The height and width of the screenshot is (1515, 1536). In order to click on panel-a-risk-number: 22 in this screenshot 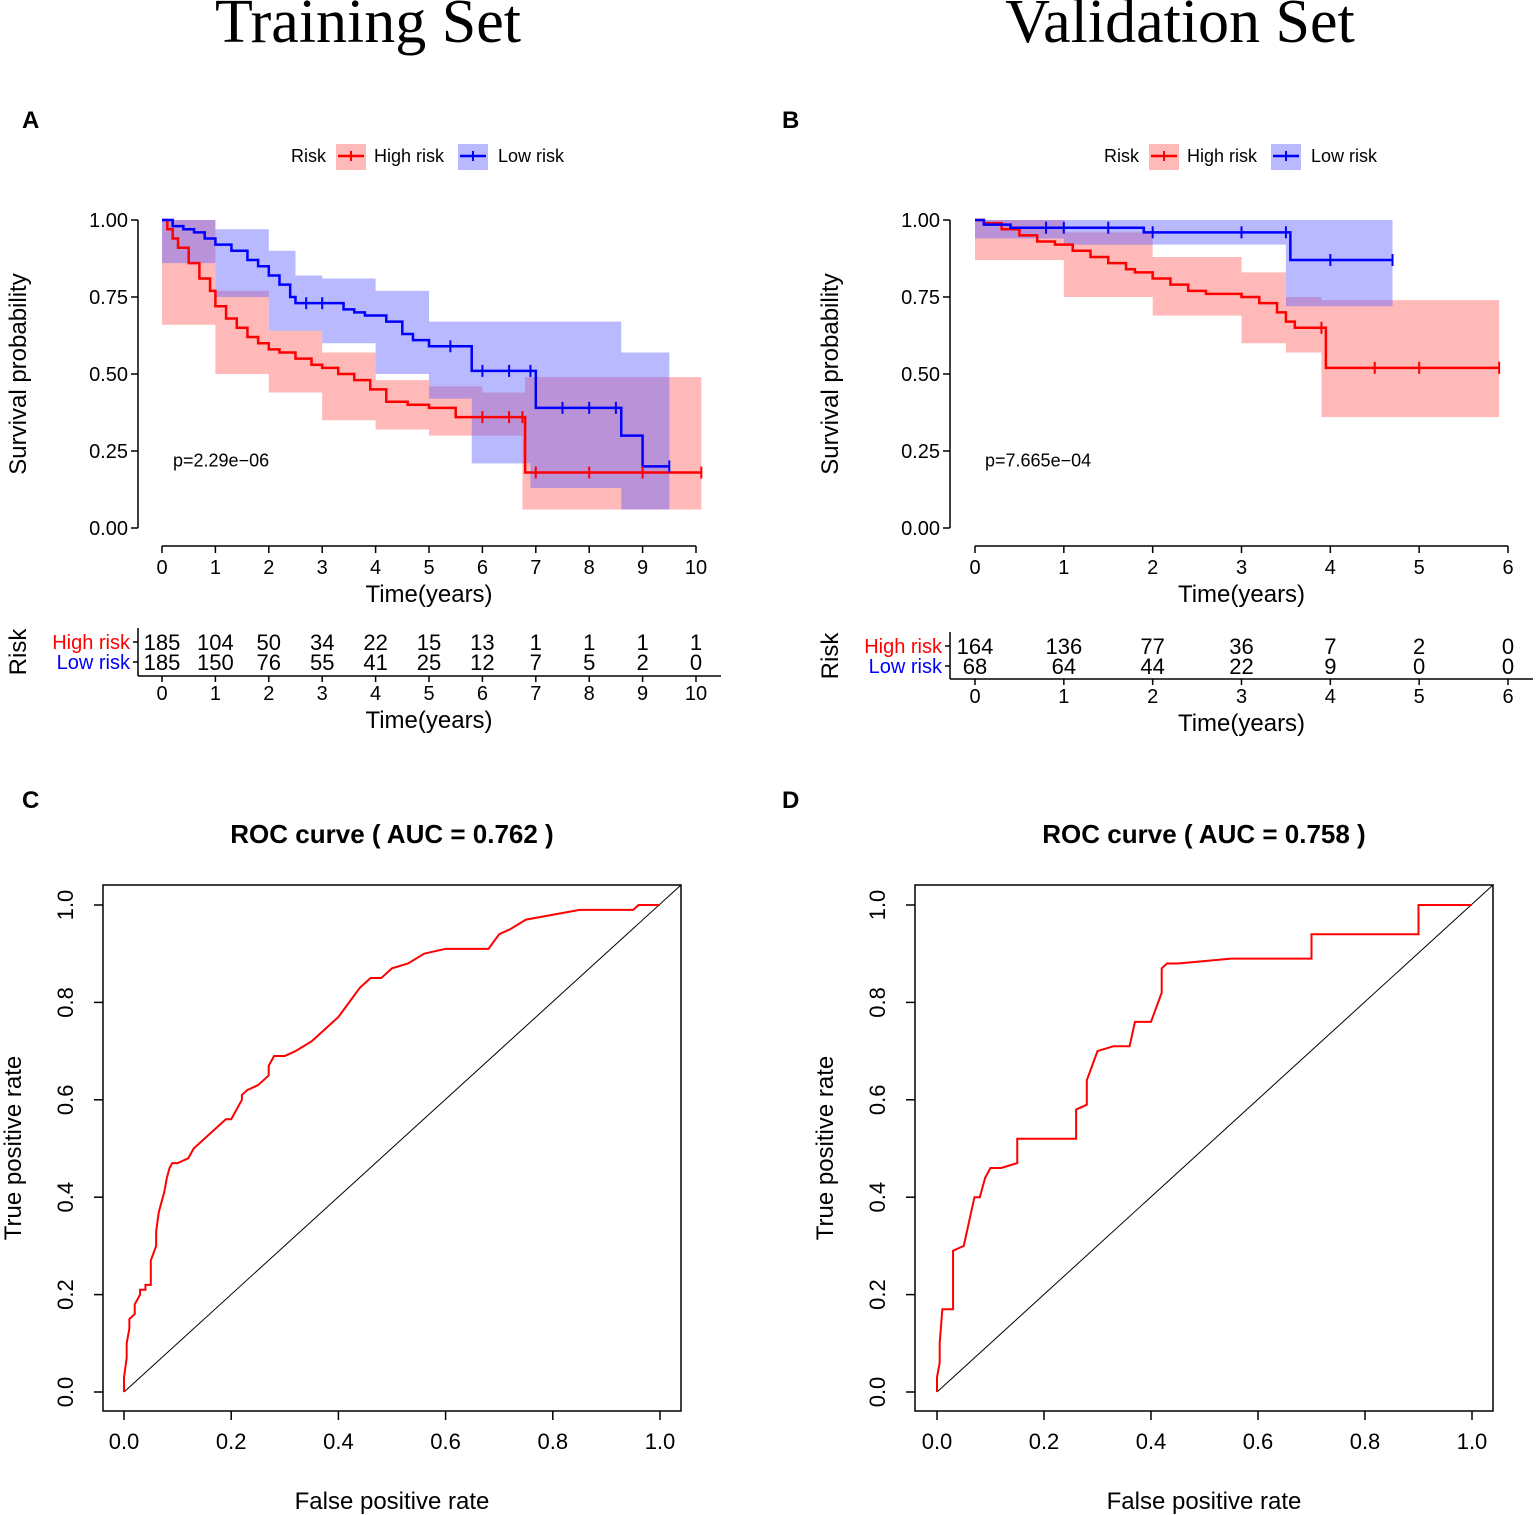, I will do `click(375, 642)`.